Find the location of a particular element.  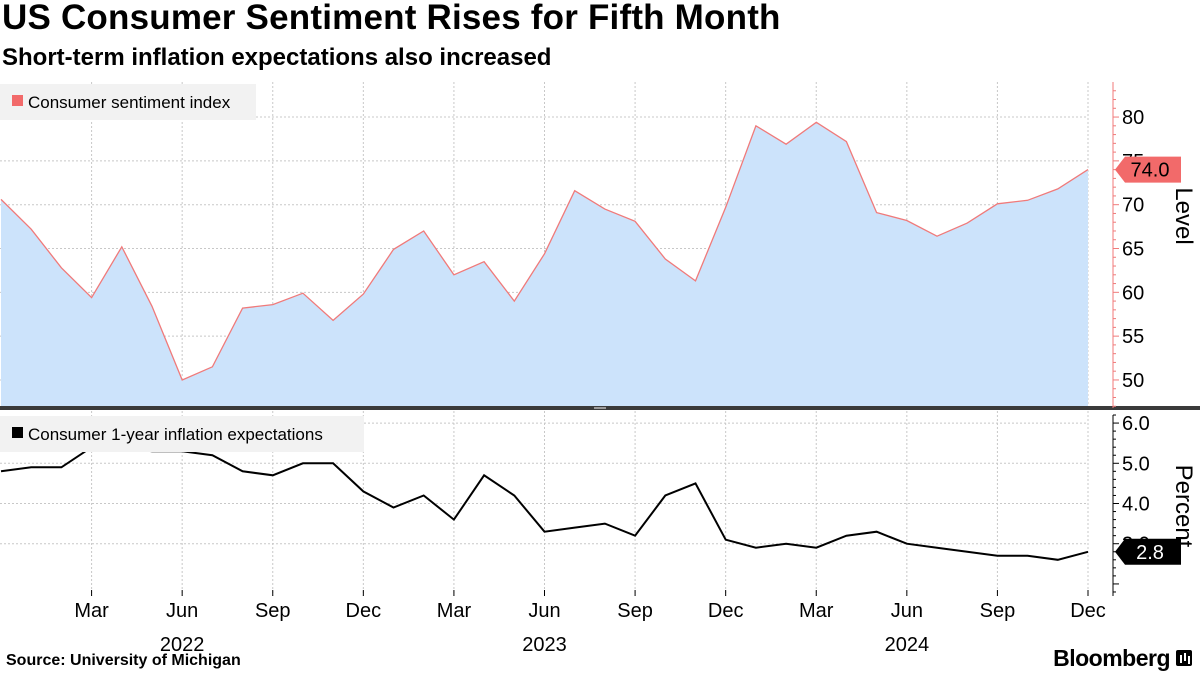

inflation-legend-swatch is located at coordinates (17, 432).